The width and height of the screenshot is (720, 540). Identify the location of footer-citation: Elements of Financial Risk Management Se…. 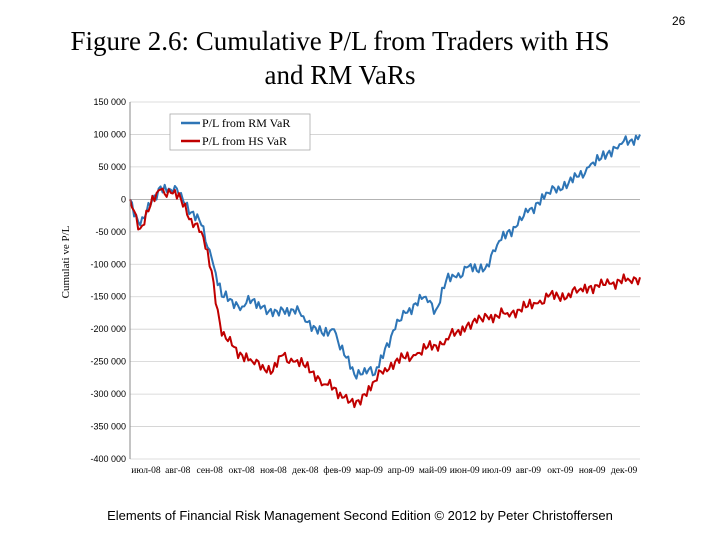
(360, 515).